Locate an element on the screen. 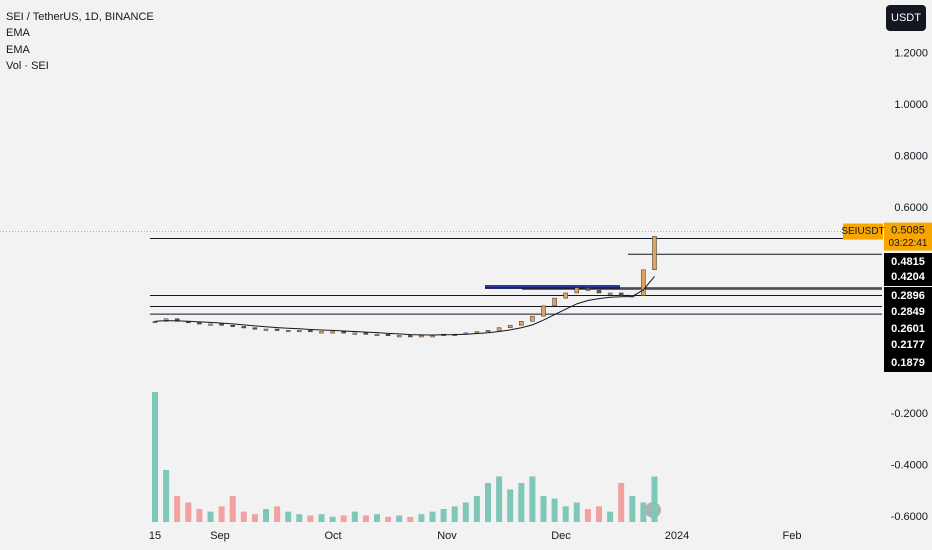 This screenshot has height=550, width=932. last-price-box is located at coordinates (908, 236).